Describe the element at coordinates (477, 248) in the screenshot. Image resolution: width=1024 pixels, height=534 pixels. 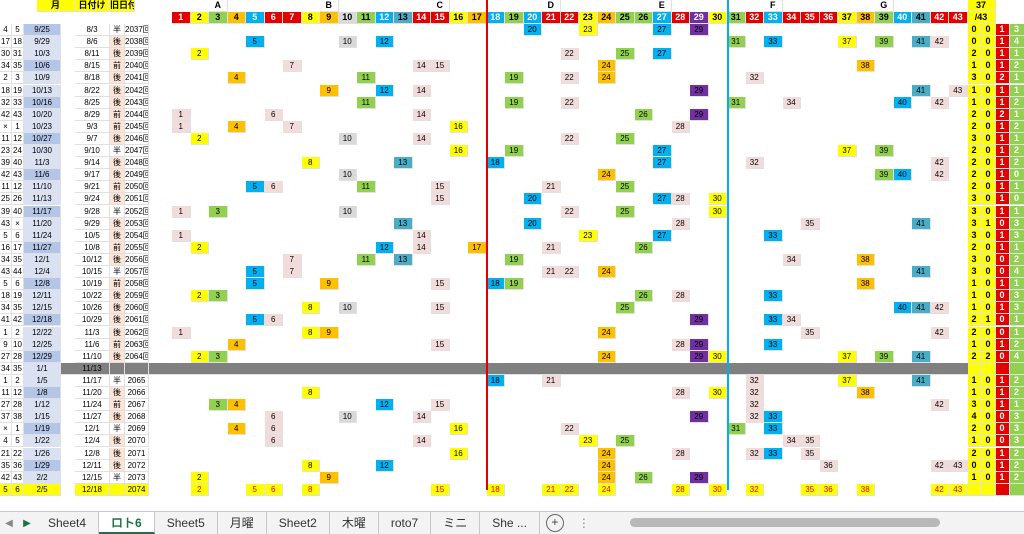
I see `row-number-cell: 17` at that location.